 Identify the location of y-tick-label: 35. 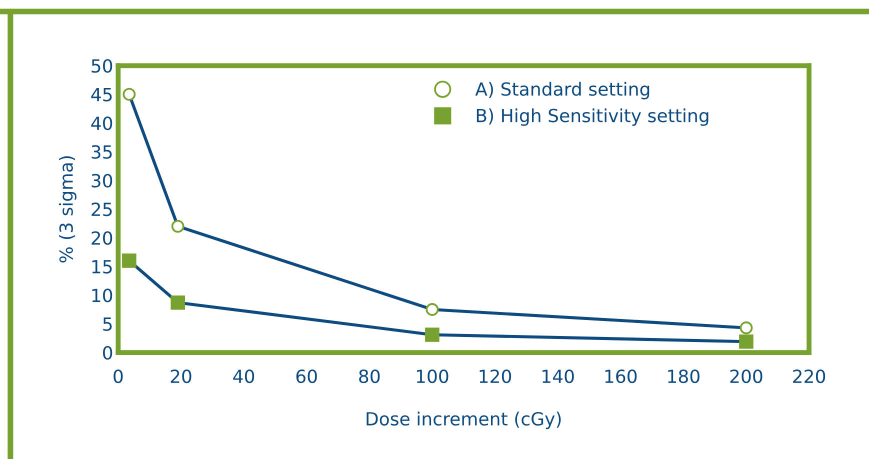
(102, 152).